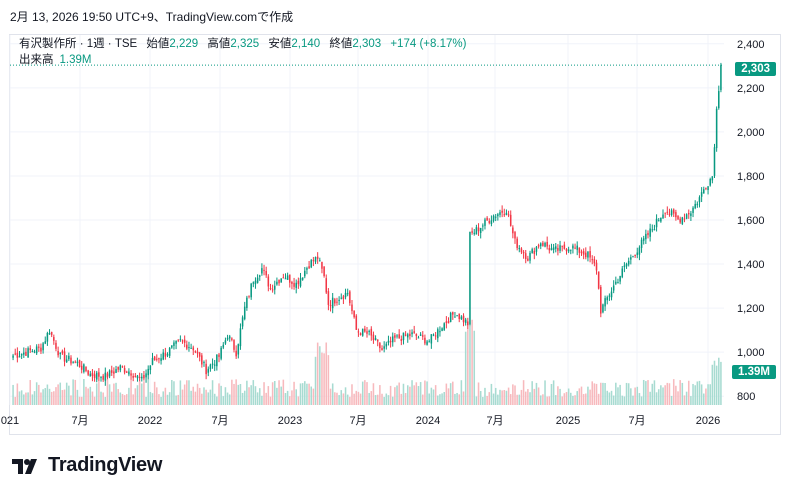 The image size is (791, 495). I want to click on open-label: 始値, so click(158, 44).